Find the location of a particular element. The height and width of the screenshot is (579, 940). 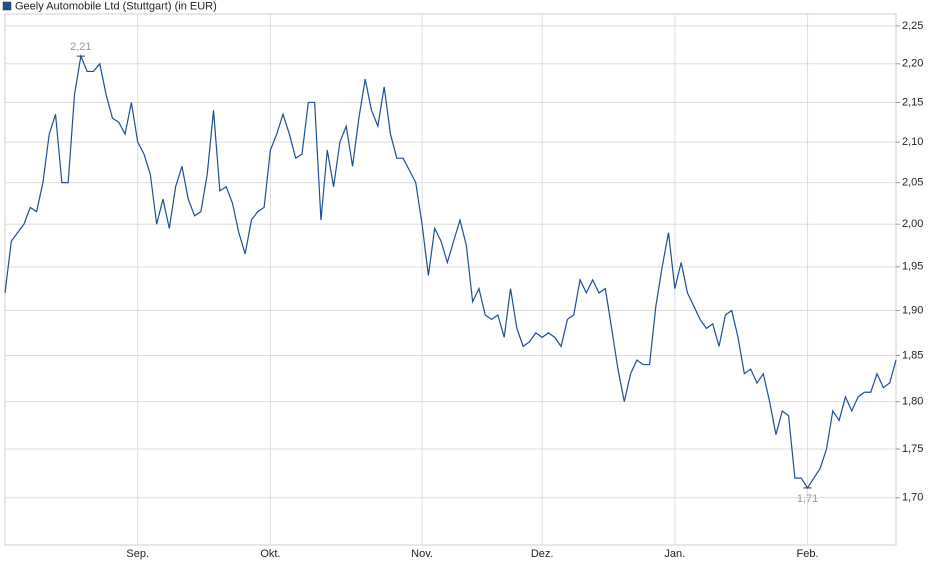

y-tick-label: 1,85 is located at coordinates (912, 355).